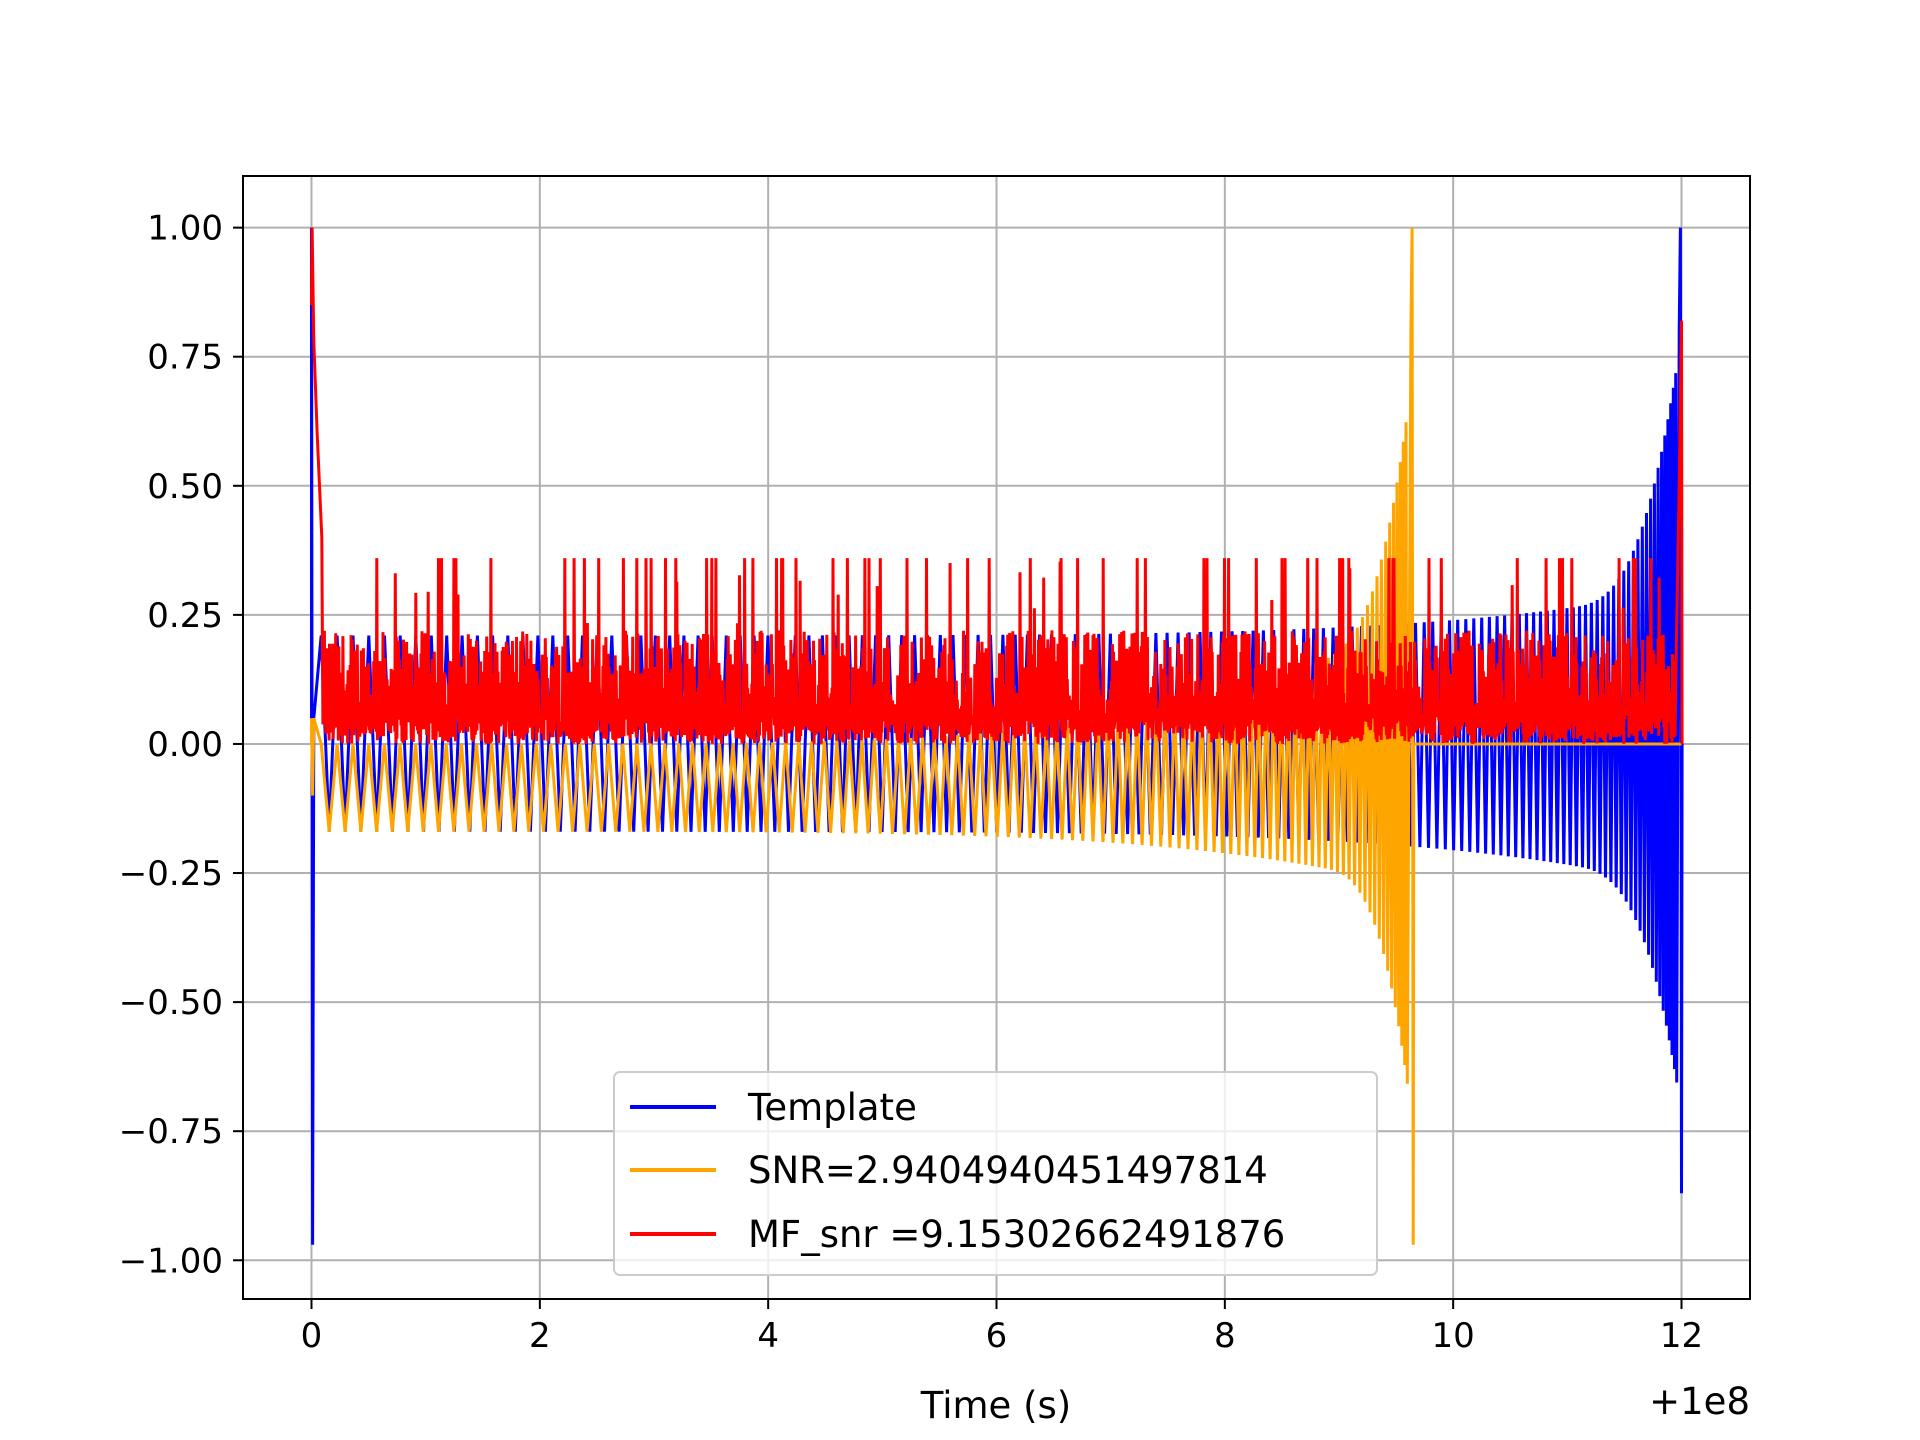 This screenshot has height=1440, width=1920. I want to click on y-tick-label: −0.25, so click(171, 874).